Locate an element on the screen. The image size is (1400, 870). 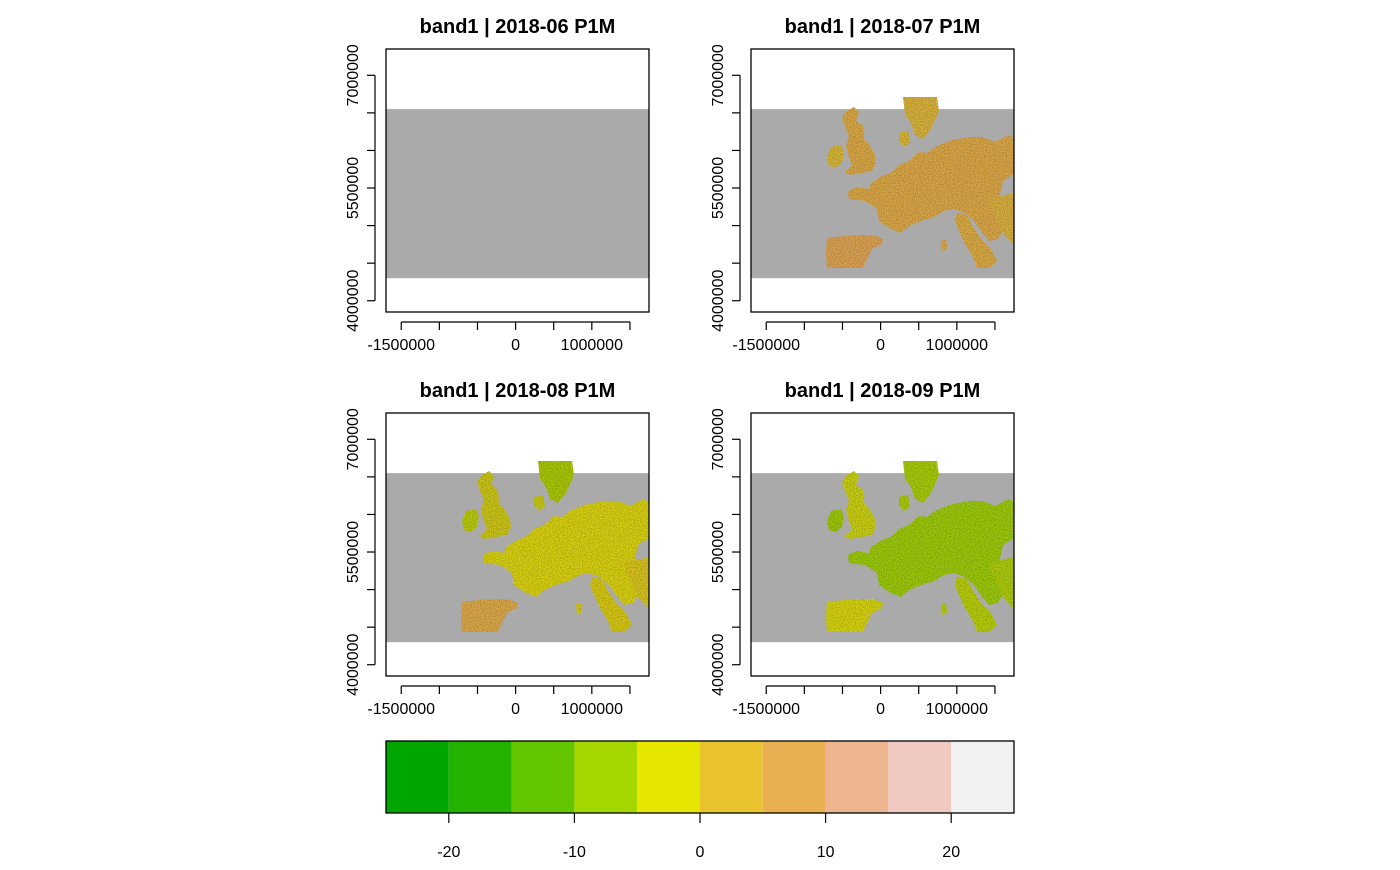
legend-tick-label: 20 is located at coordinates (951, 852).